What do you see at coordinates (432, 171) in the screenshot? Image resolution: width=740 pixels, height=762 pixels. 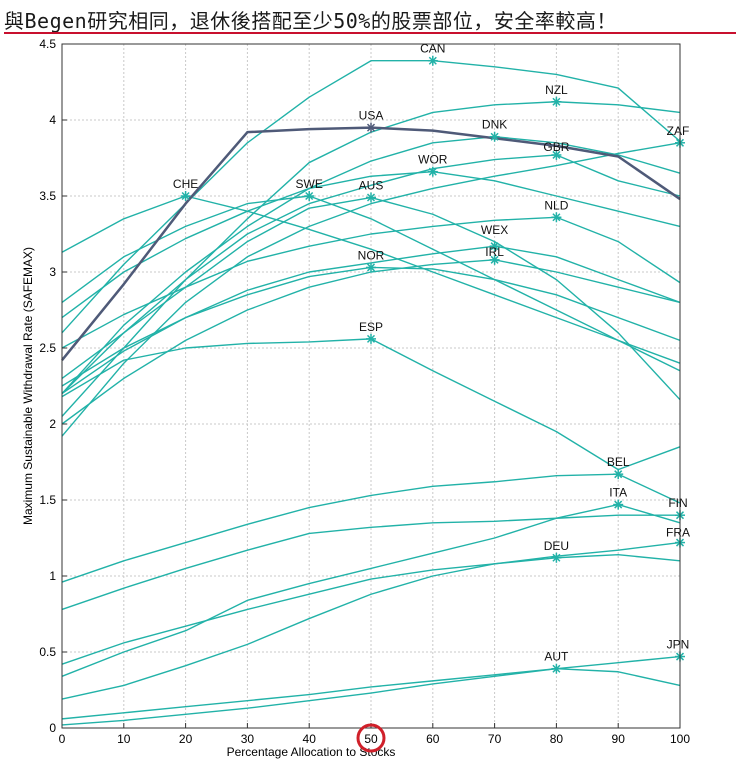 I see `peak-marker-wor` at bounding box center [432, 171].